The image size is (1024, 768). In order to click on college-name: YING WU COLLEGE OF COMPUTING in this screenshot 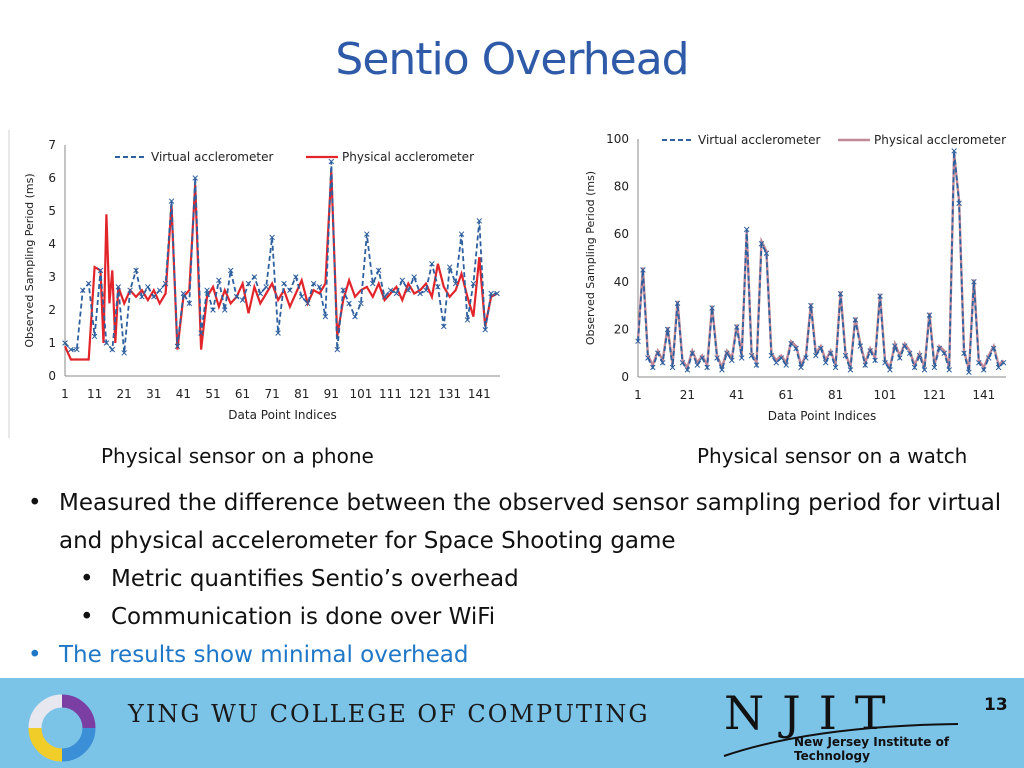, I will do `click(389, 714)`.